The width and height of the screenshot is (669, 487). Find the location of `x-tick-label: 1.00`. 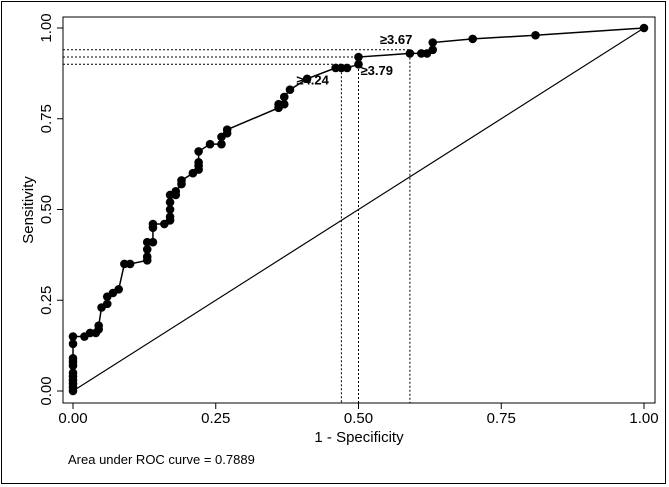

x-tick-label: 1.00 is located at coordinates (643, 418).